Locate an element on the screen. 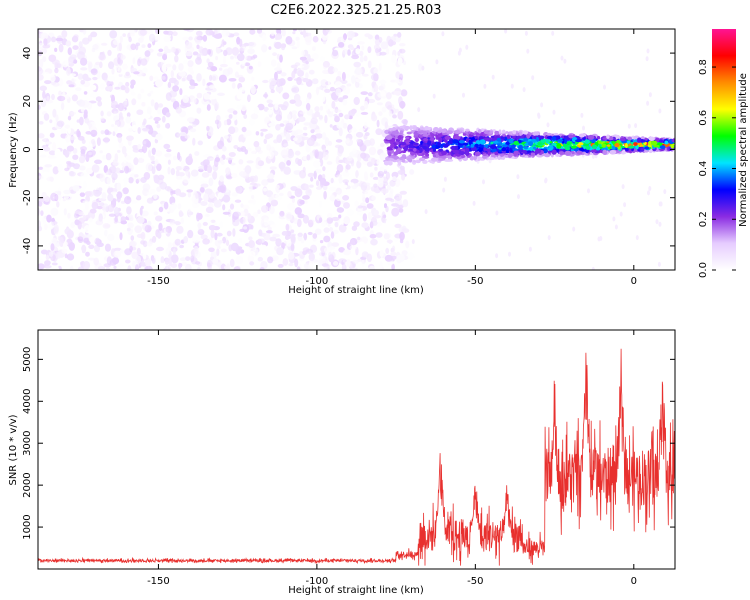 This screenshot has height=600, width=750. snr-y-label: SNR (10 * v/v) is located at coordinates (13, 449).